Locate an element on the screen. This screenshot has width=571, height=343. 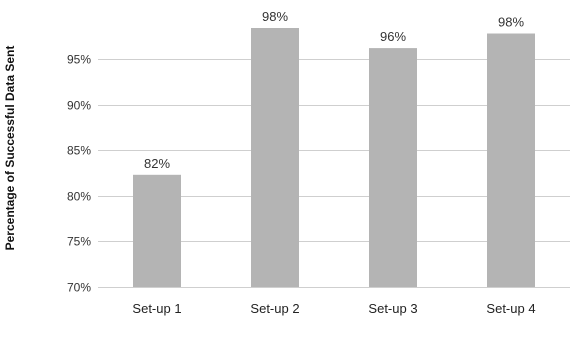
x-category-labels: Set-up 1 Set-up 2 Set-up 3 Set-up 4 is located at coordinates (333, 308).